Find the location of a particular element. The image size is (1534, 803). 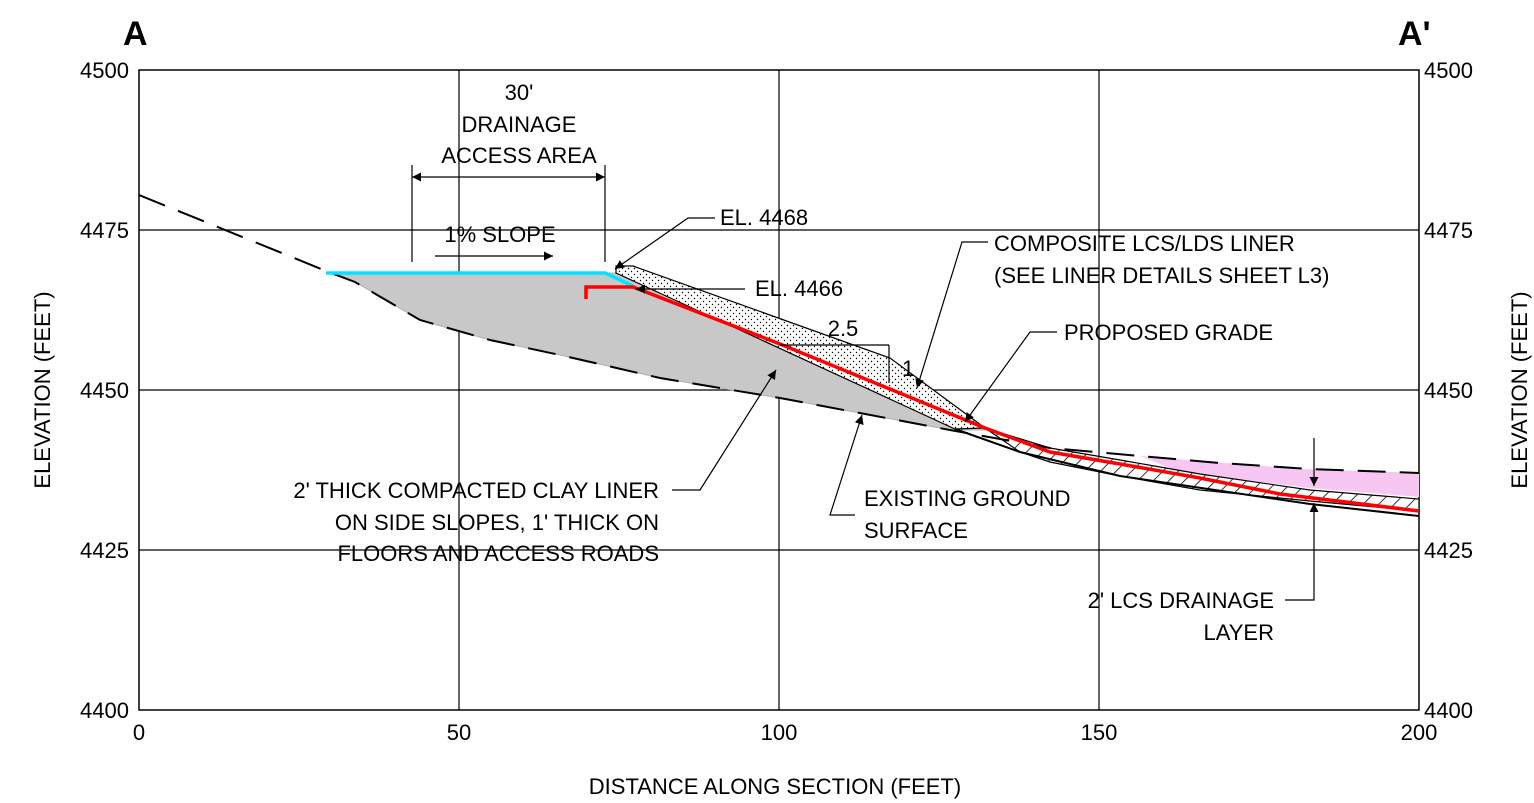

ratio-run-label: 2.5 is located at coordinates (843, 328).